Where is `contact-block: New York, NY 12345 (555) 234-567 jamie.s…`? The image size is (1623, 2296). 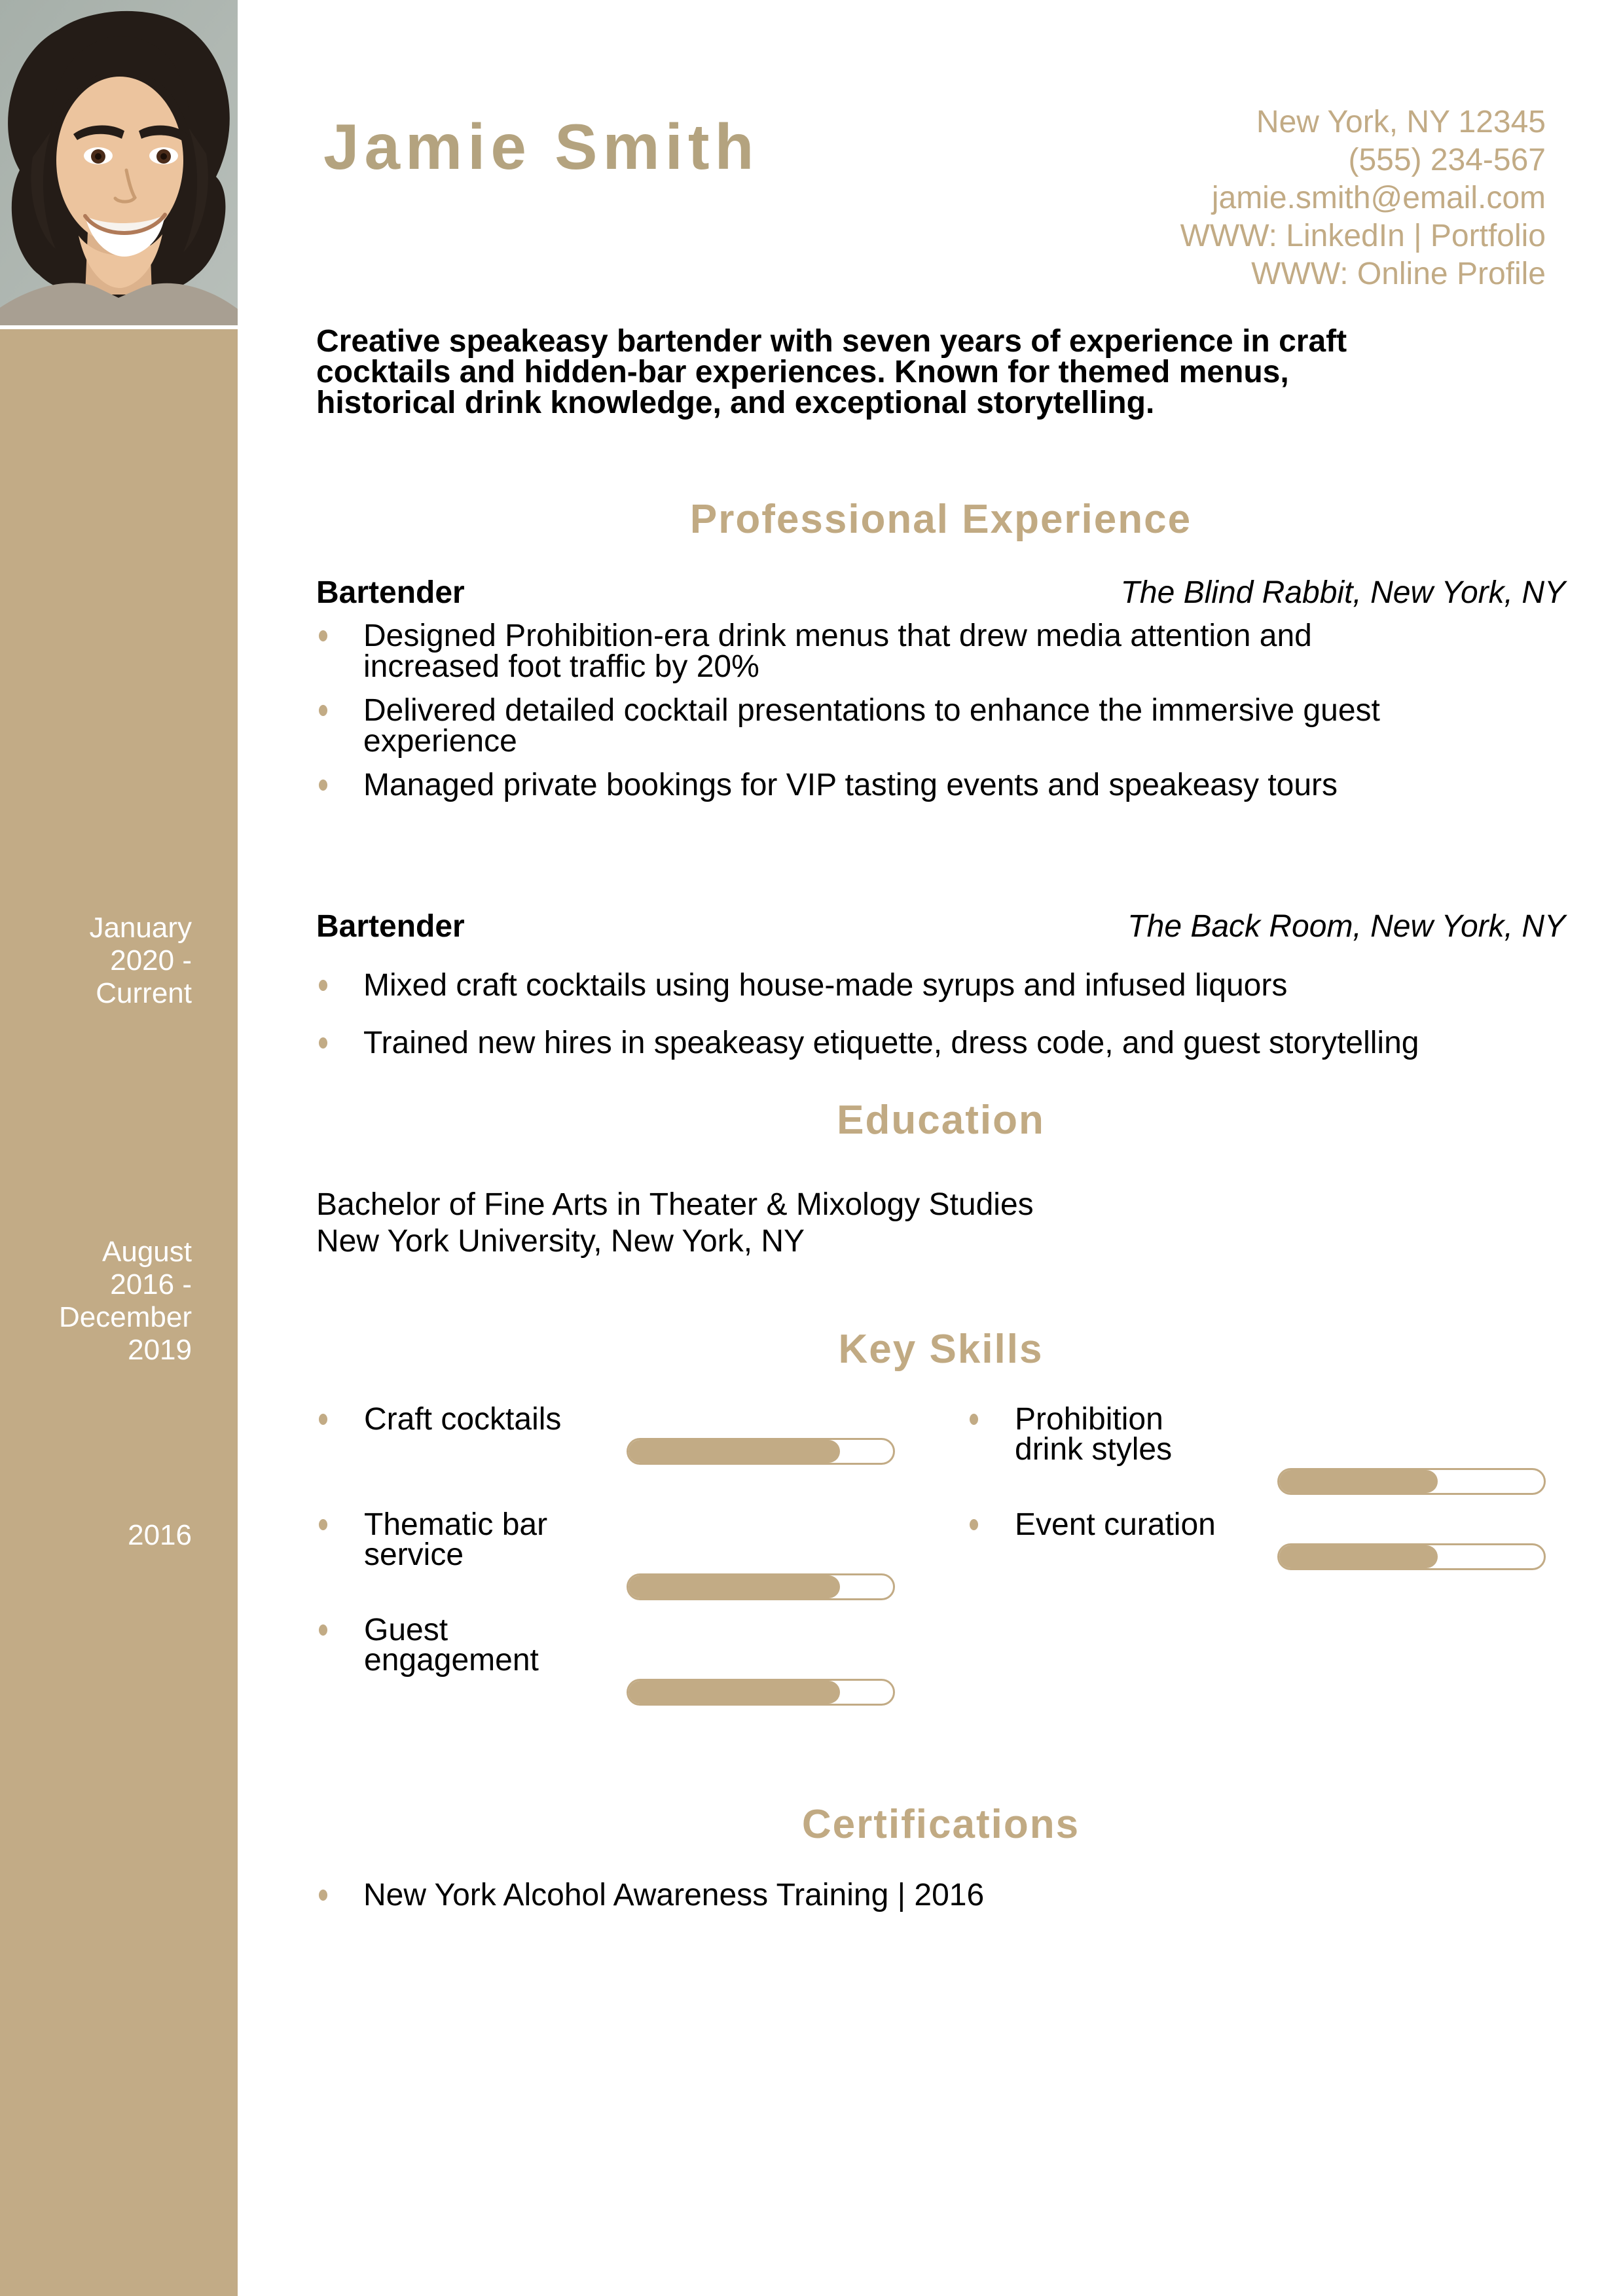 contact-block: New York, NY 12345 (555) 234-567 jamie.s… is located at coordinates (1363, 198).